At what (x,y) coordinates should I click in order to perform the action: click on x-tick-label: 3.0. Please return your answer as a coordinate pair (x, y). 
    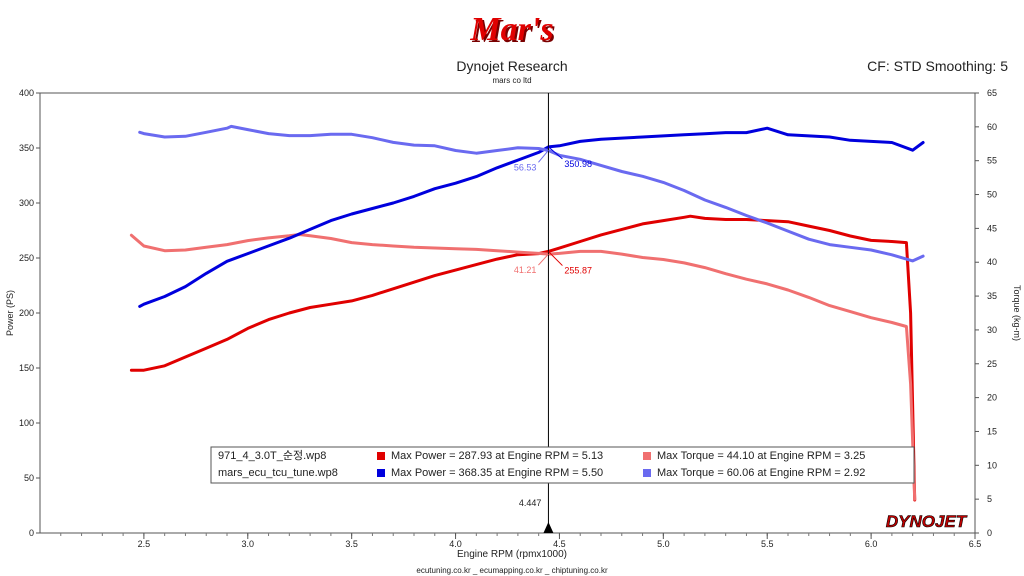
    Looking at the image, I should click on (248, 544).